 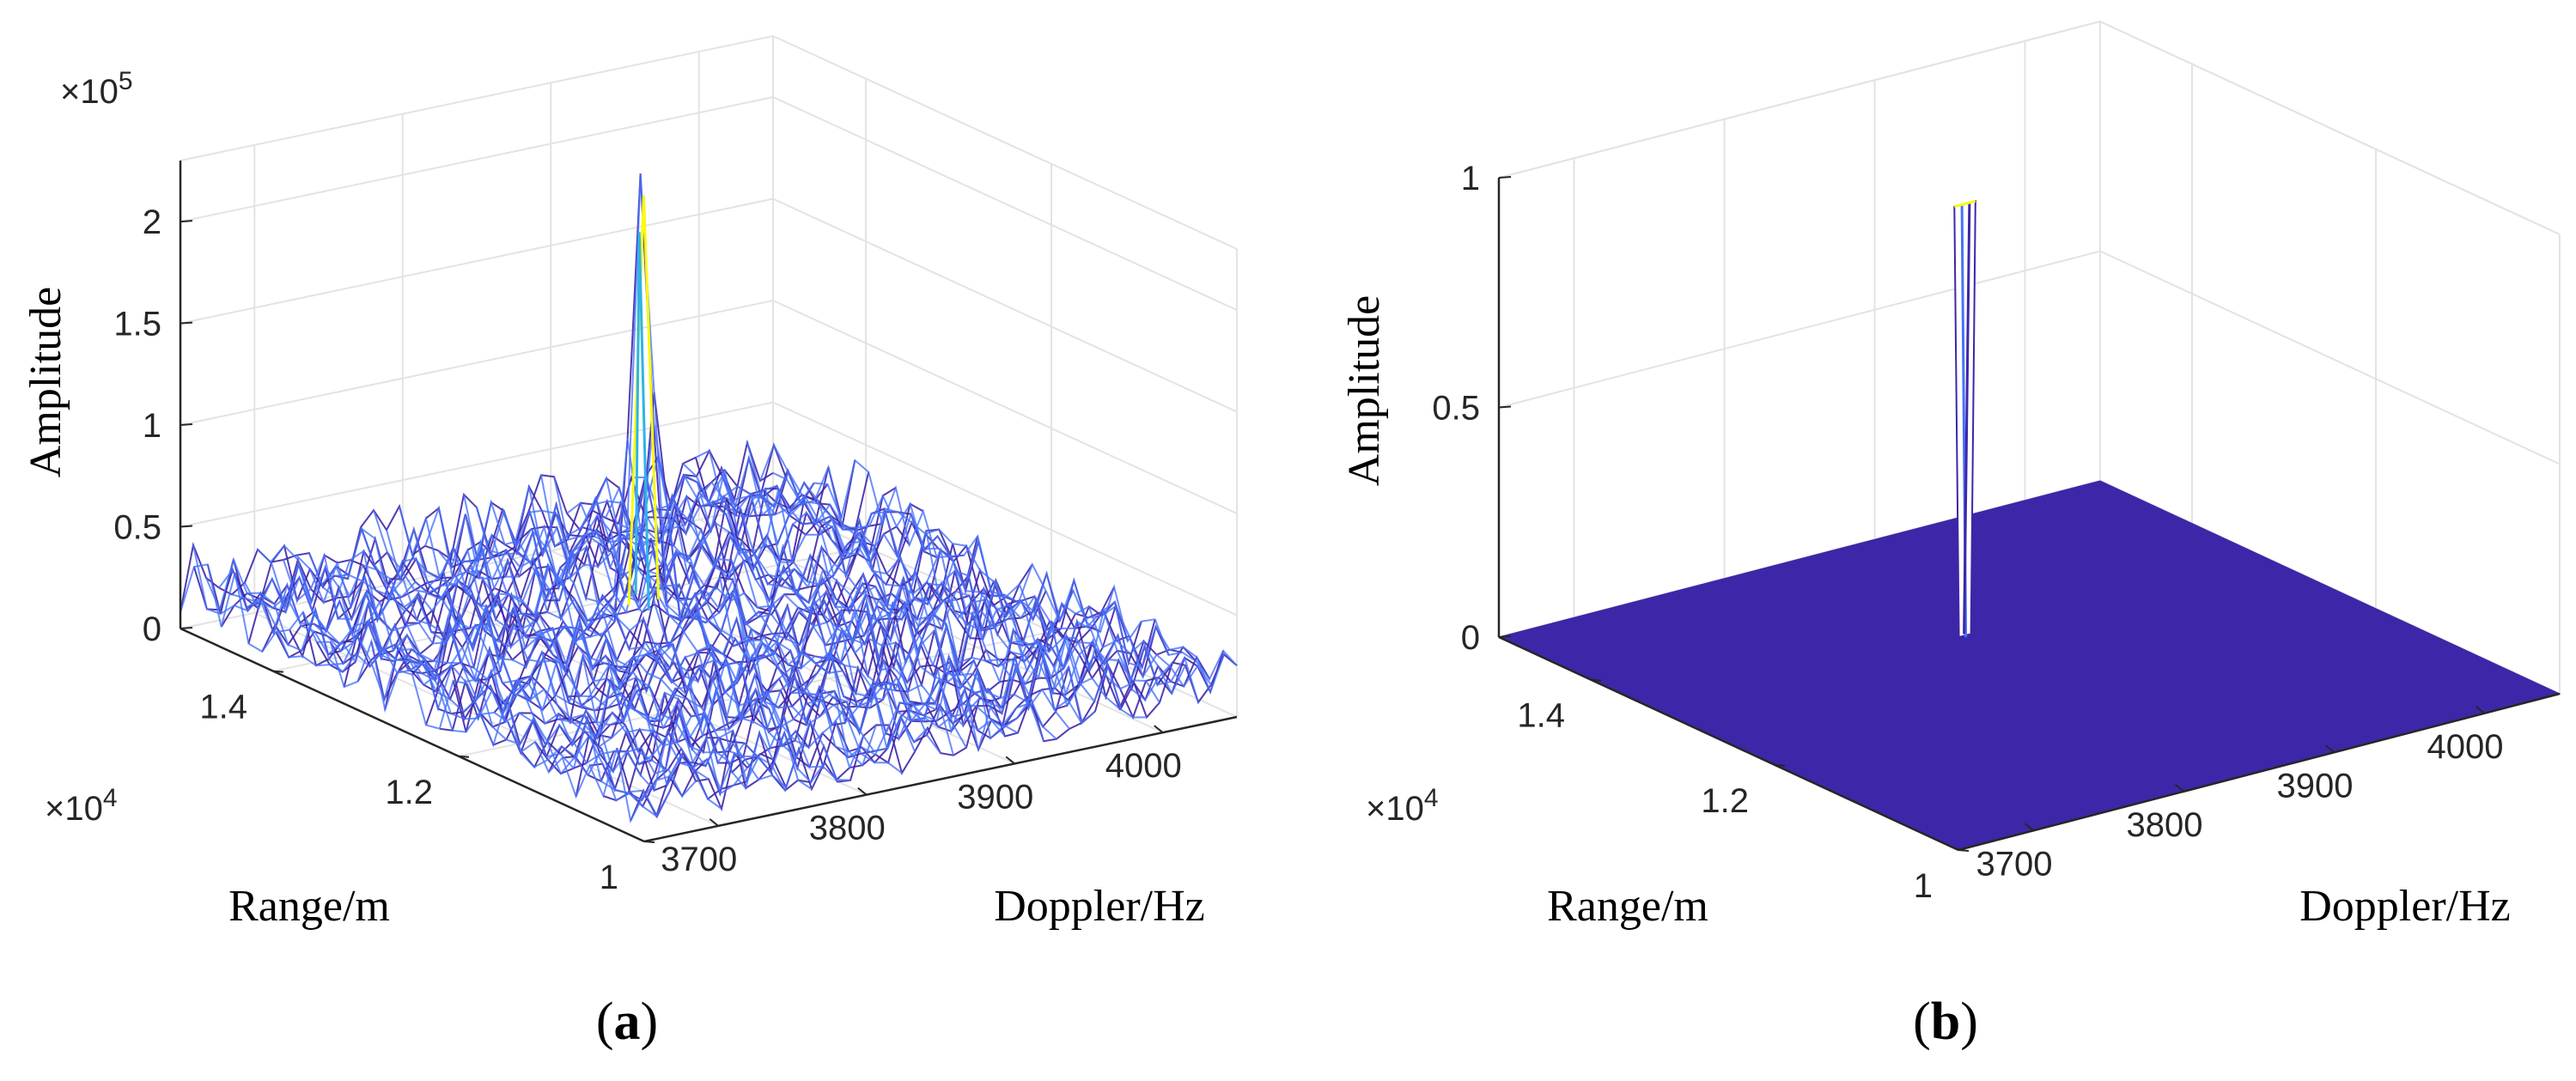 I want to click on chart-b-x-axis-label: Doppler/Hz, so click(x=2404, y=906).